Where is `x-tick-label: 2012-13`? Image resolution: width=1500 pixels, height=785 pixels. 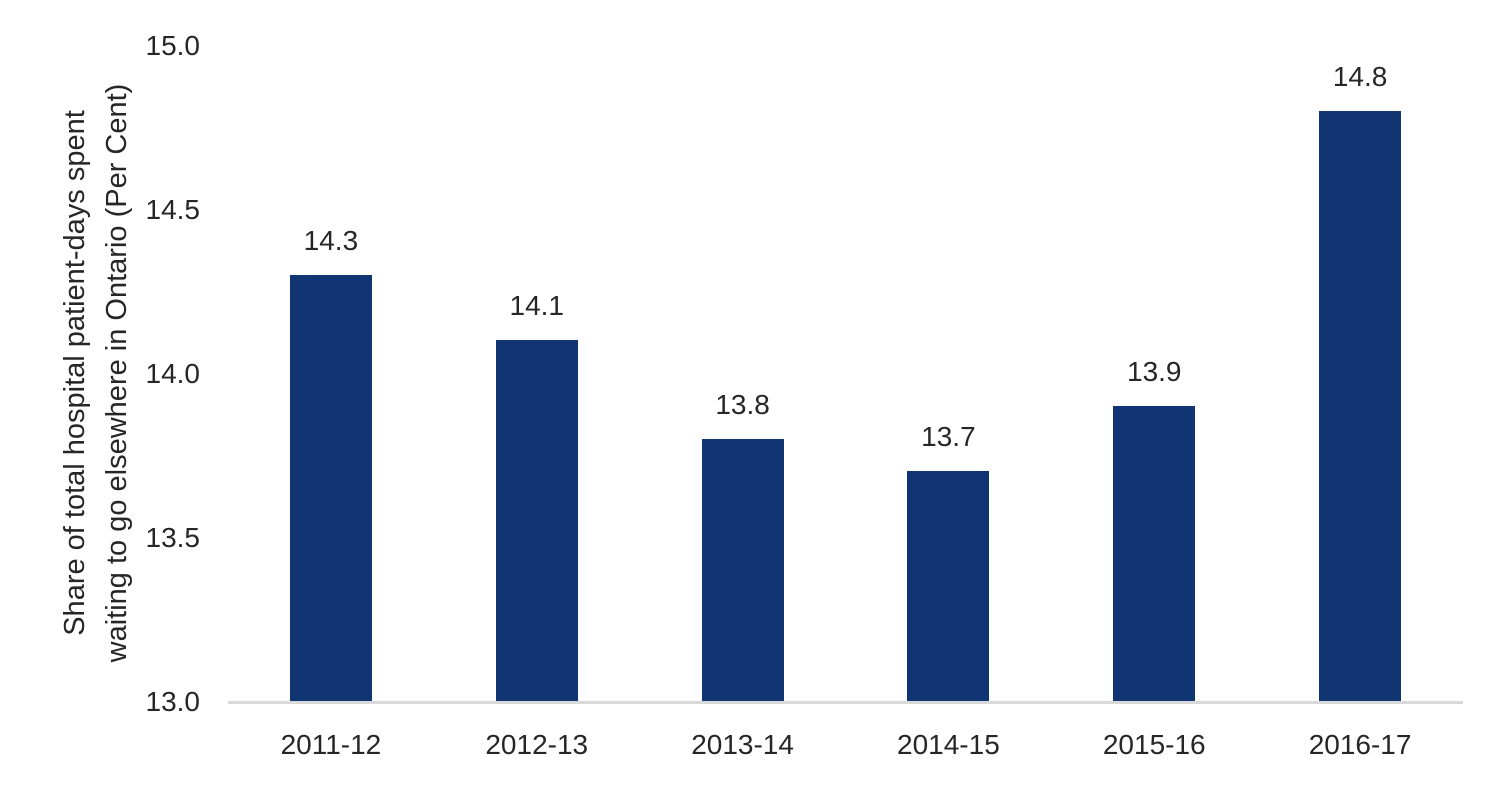 x-tick-label: 2012-13 is located at coordinates (537, 744).